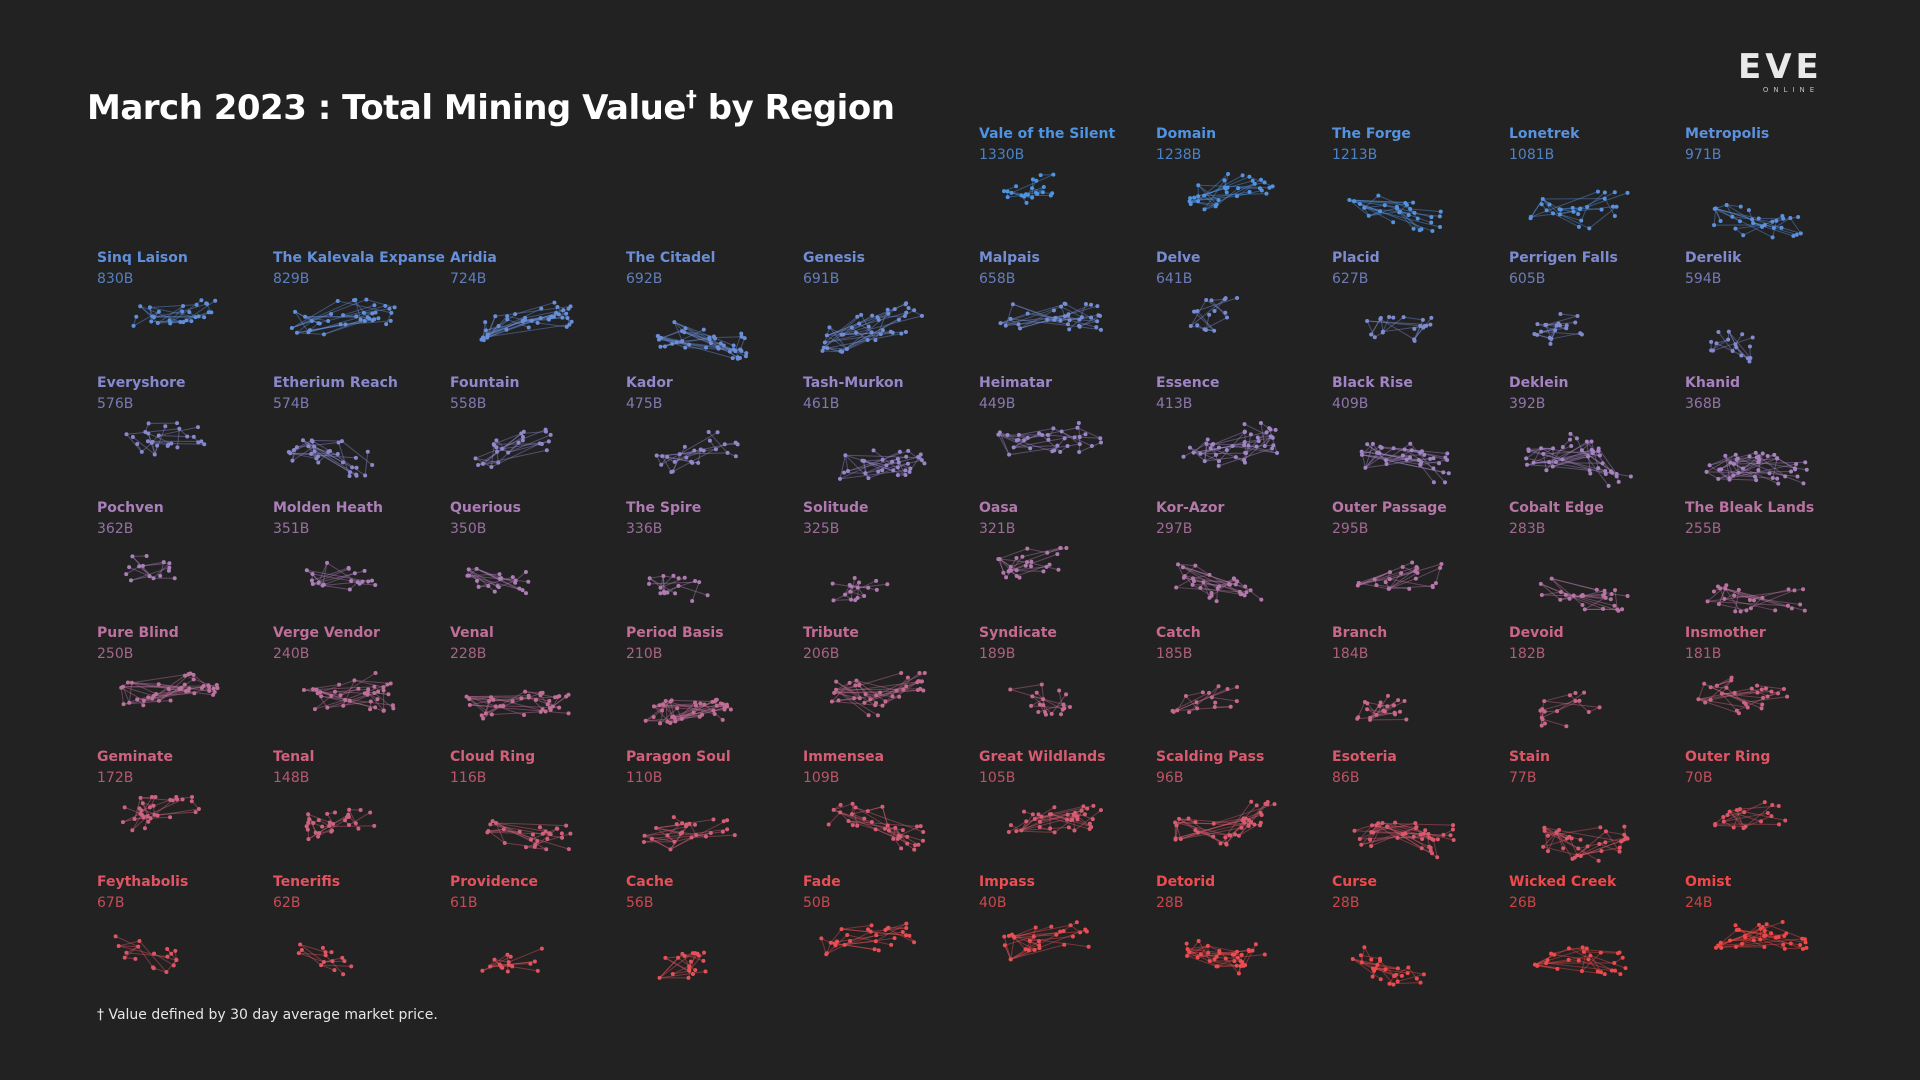 The height and width of the screenshot is (1080, 1920). Describe the element at coordinates (1742, 695) in the screenshot. I see `region-map-links` at that location.